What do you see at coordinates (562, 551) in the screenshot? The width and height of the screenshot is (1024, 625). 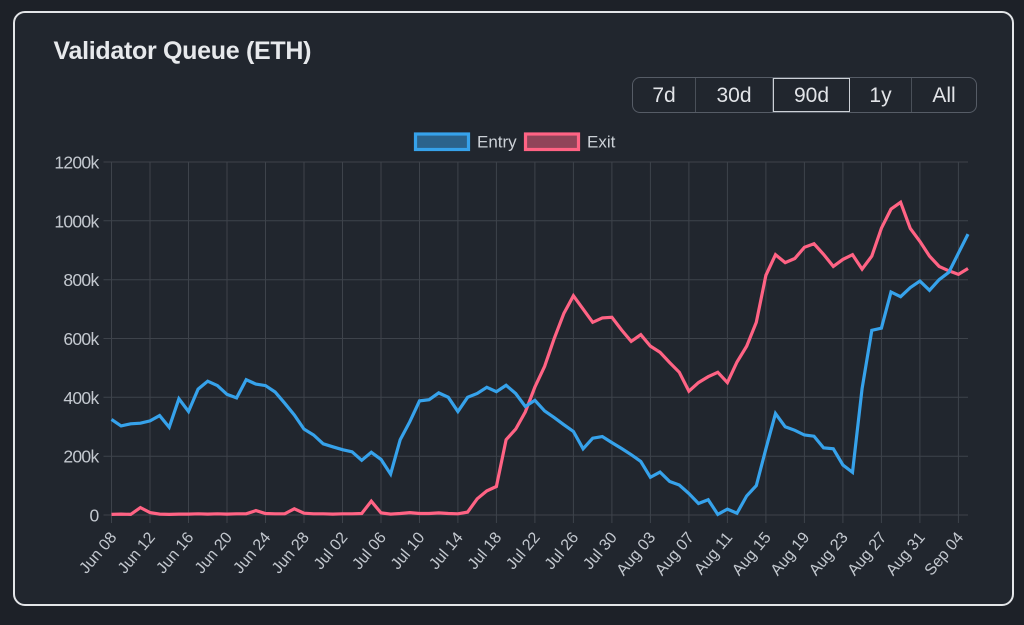 I see `svg-text: Jul 26` at bounding box center [562, 551].